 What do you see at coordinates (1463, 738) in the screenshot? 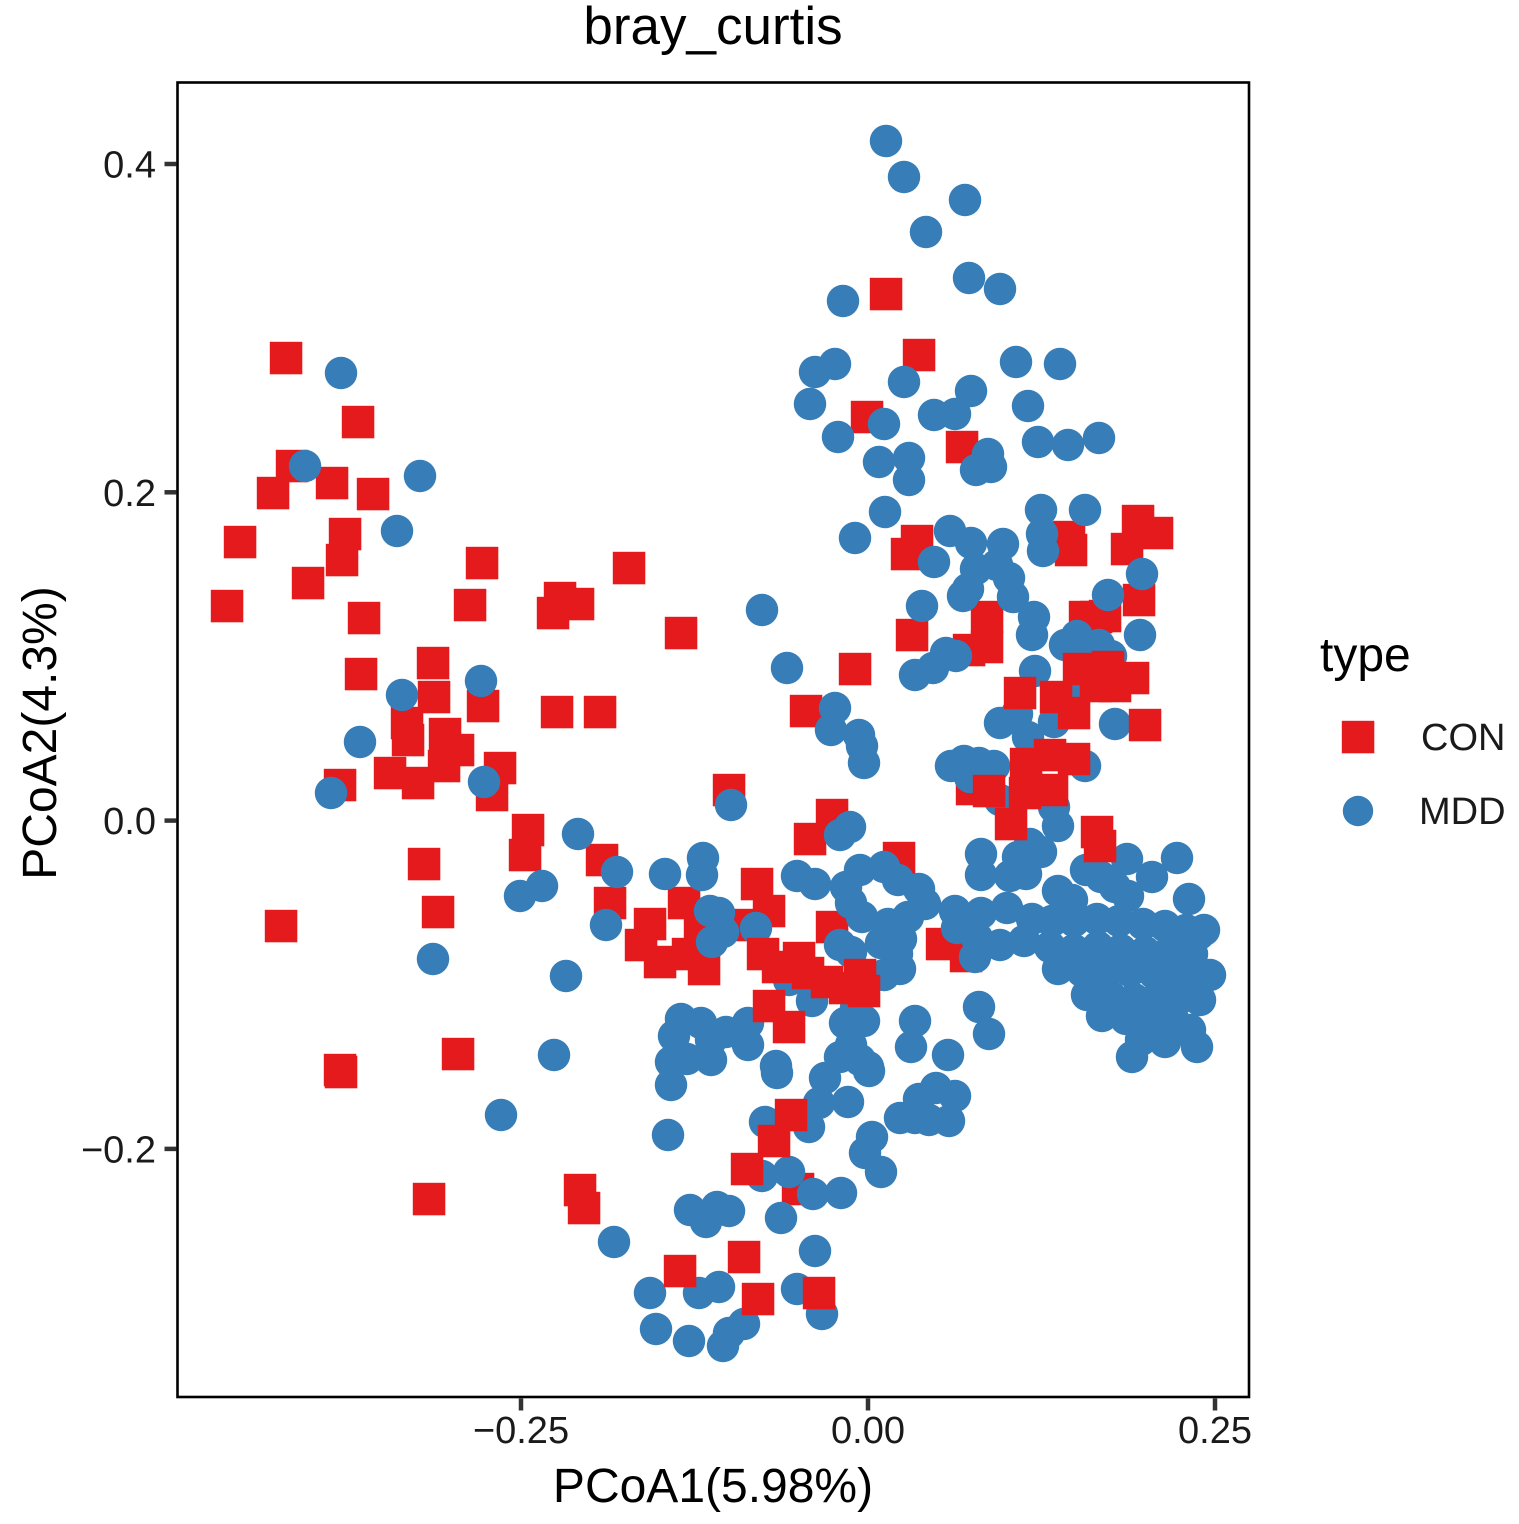
I see `svg-text: CON` at bounding box center [1463, 738].